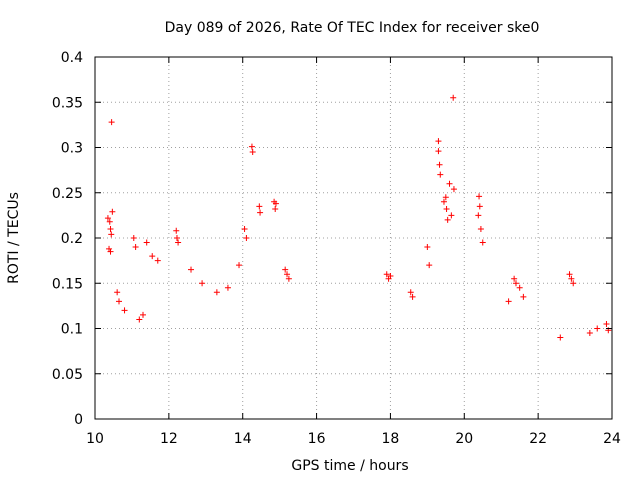 Image resolution: width=640 pixels, height=480 pixels. I want to click on y-tick-label: 0.4, so click(72, 58).